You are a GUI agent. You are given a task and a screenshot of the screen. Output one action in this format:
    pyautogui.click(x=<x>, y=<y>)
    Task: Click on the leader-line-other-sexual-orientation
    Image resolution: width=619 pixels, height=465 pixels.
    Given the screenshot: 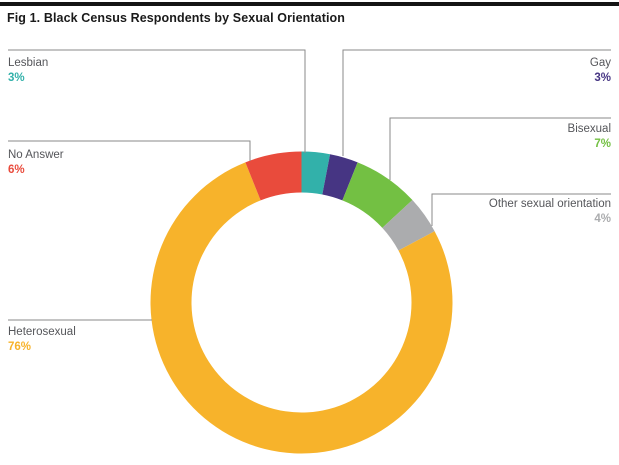 What is the action you would take?
    pyautogui.click(x=521, y=209)
    